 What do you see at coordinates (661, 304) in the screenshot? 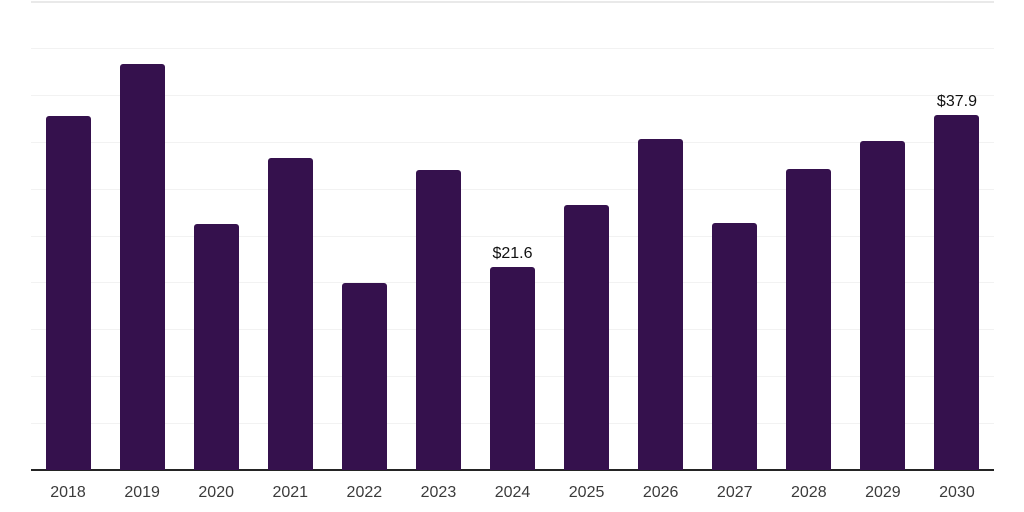
I see `bar-2026` at bounding box center [661, 304].